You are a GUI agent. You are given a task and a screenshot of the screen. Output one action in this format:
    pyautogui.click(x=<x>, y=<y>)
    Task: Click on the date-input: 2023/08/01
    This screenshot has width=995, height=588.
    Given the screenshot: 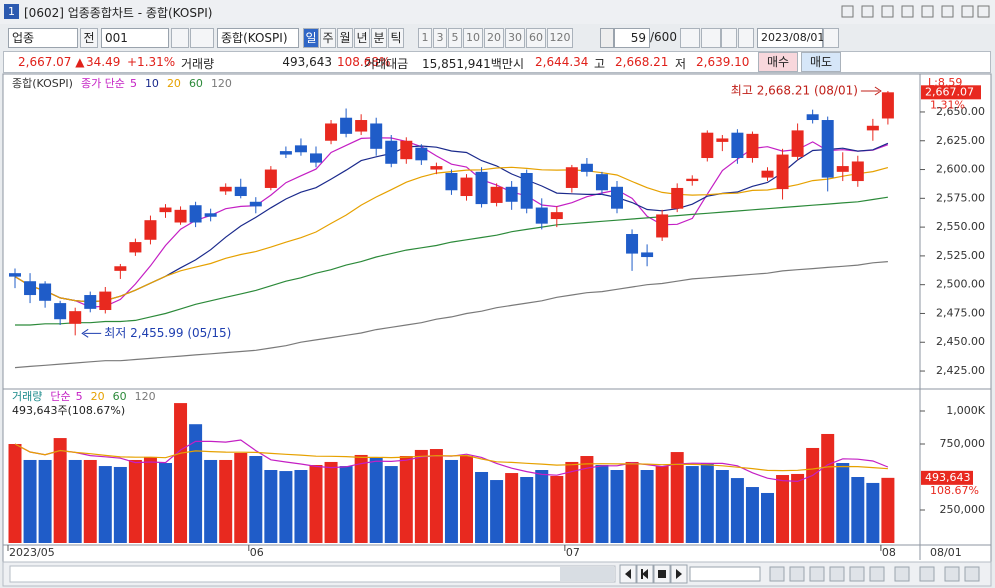 What is the action you would take?
    pyautogui.click(x=790, y=38)
    